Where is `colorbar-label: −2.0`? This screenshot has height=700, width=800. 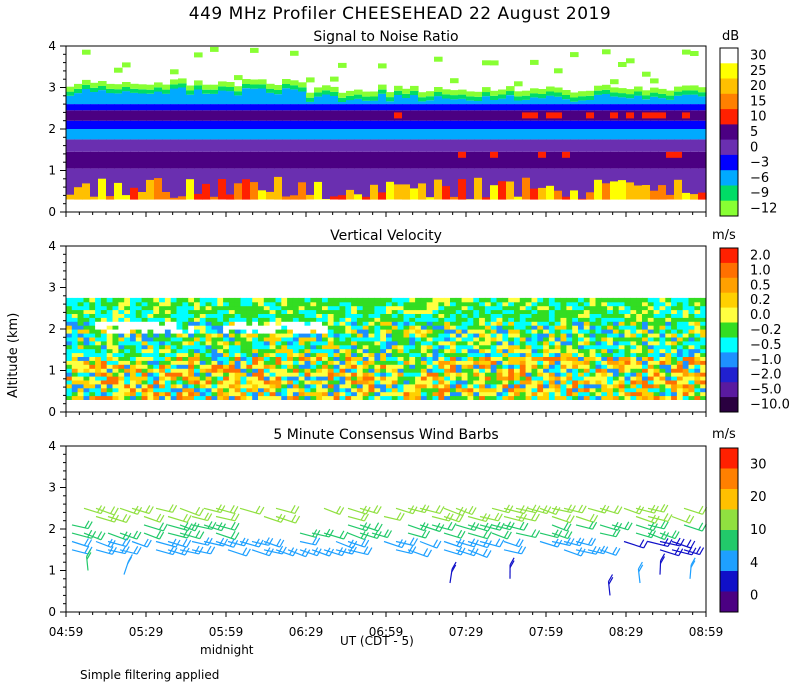 colorbar-label: −2.0 is located at coordinates (766, 375).